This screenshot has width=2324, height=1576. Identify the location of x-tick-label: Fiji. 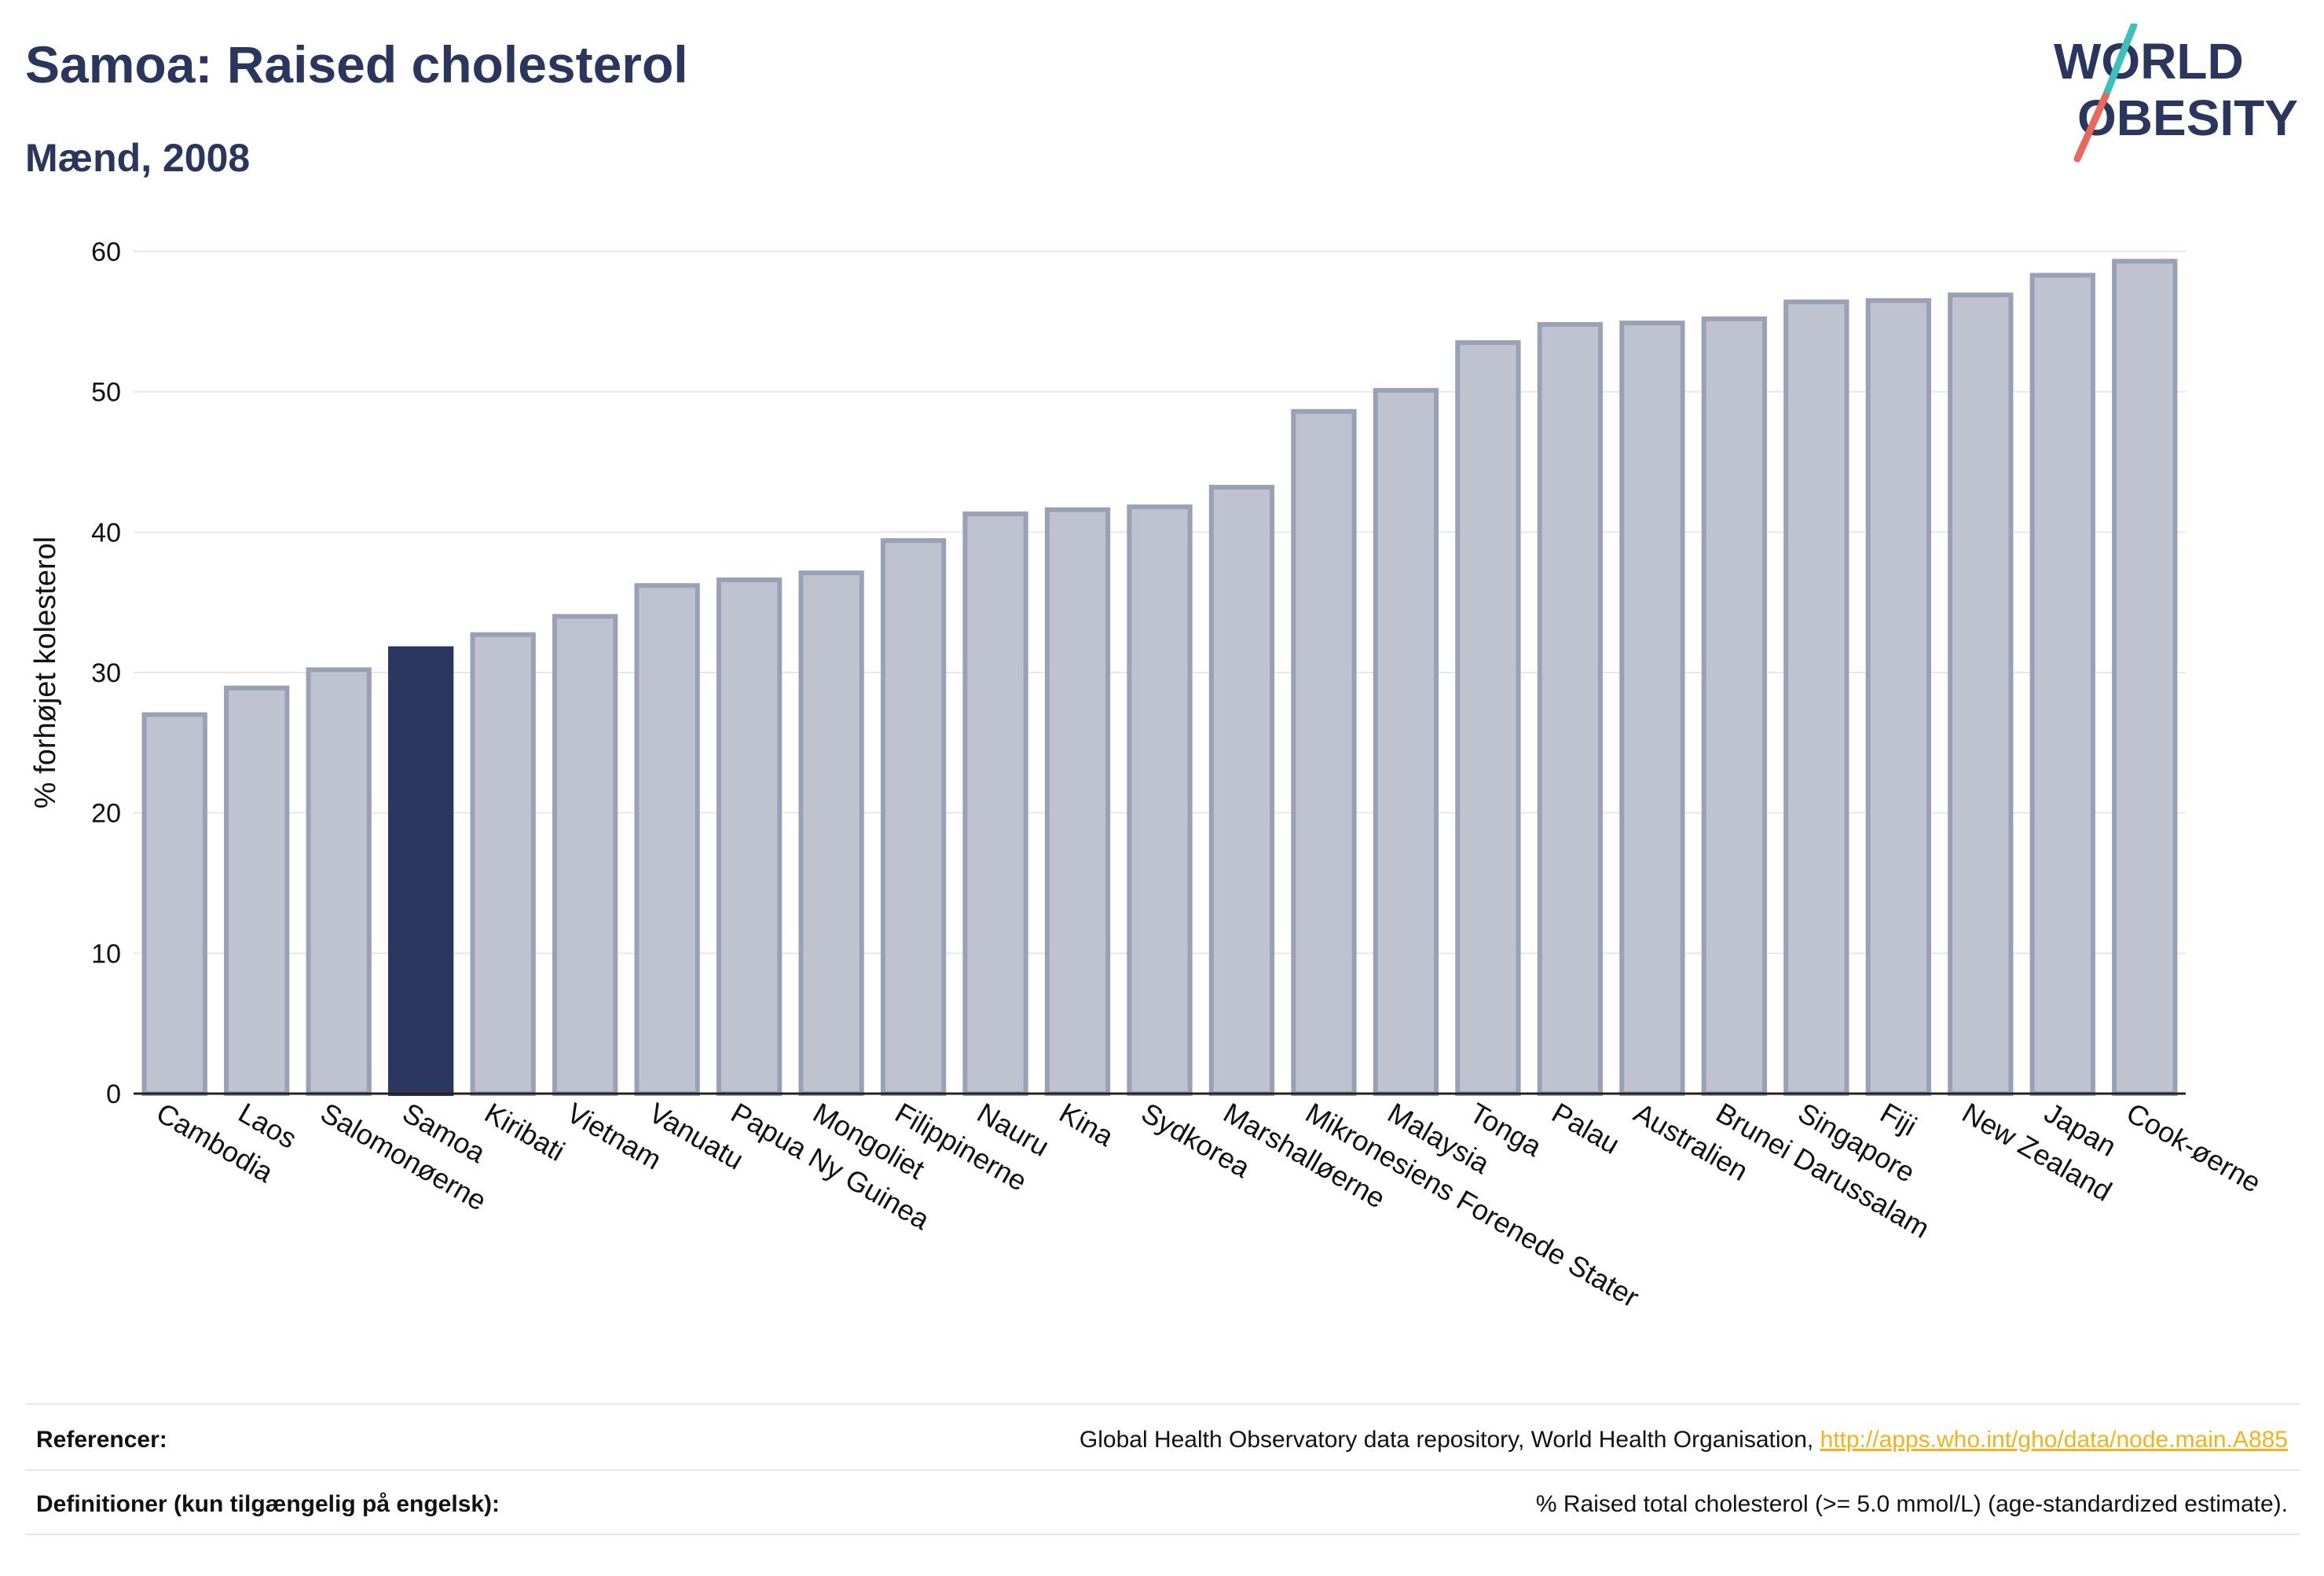
(1898, 1119).